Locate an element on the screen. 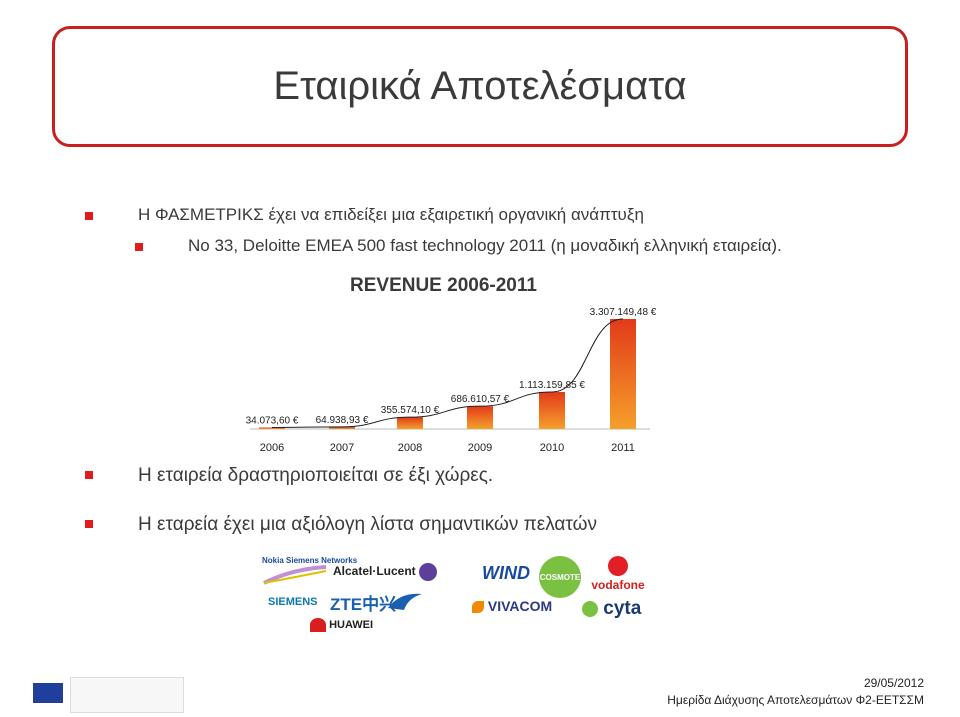  bar-2011 is located at coordinates (623, 374).